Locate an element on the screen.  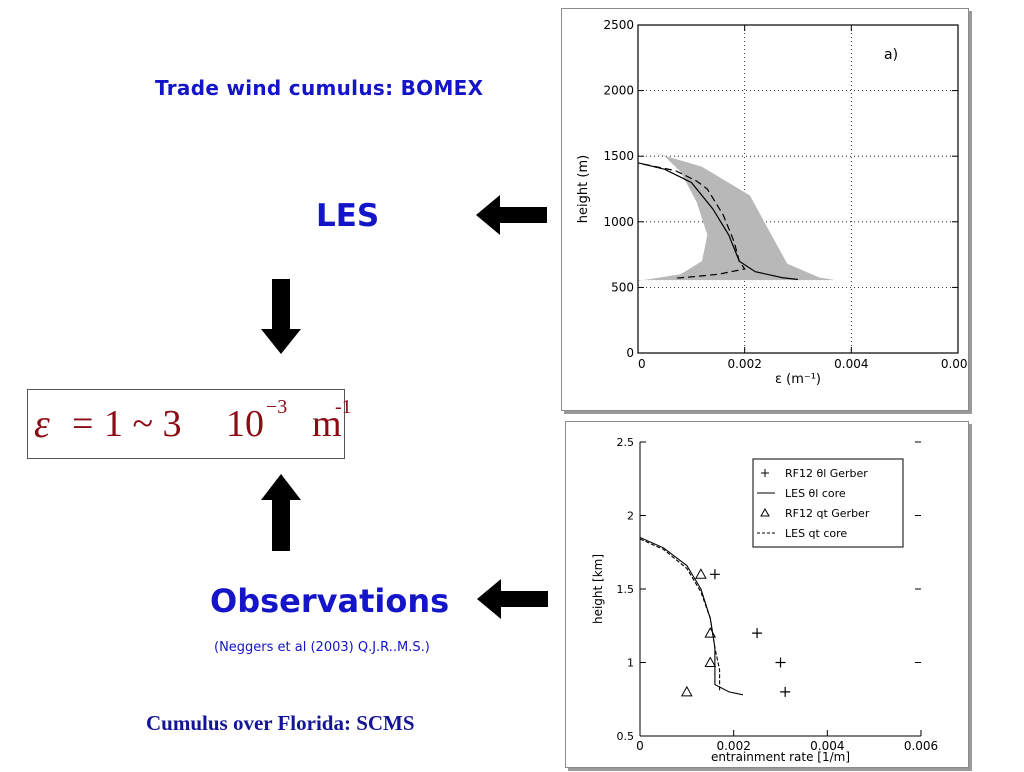
les-label: LES is located at coordinates (348, 216).